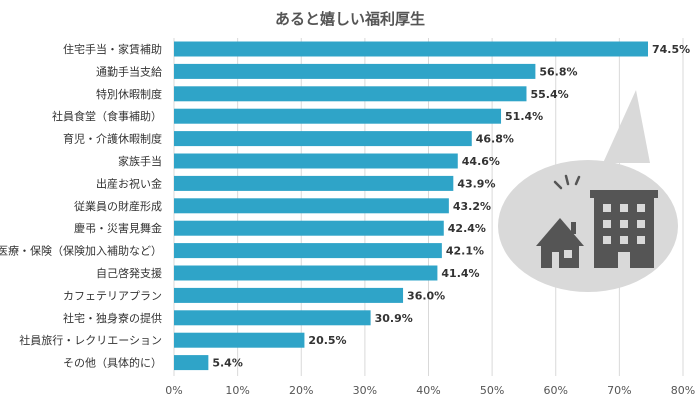 The height and width of the screenshot is (400, 700). Describe the element at coordinates (549, 94) in the screenshot. I see `value-label: 55.4%` at that location.